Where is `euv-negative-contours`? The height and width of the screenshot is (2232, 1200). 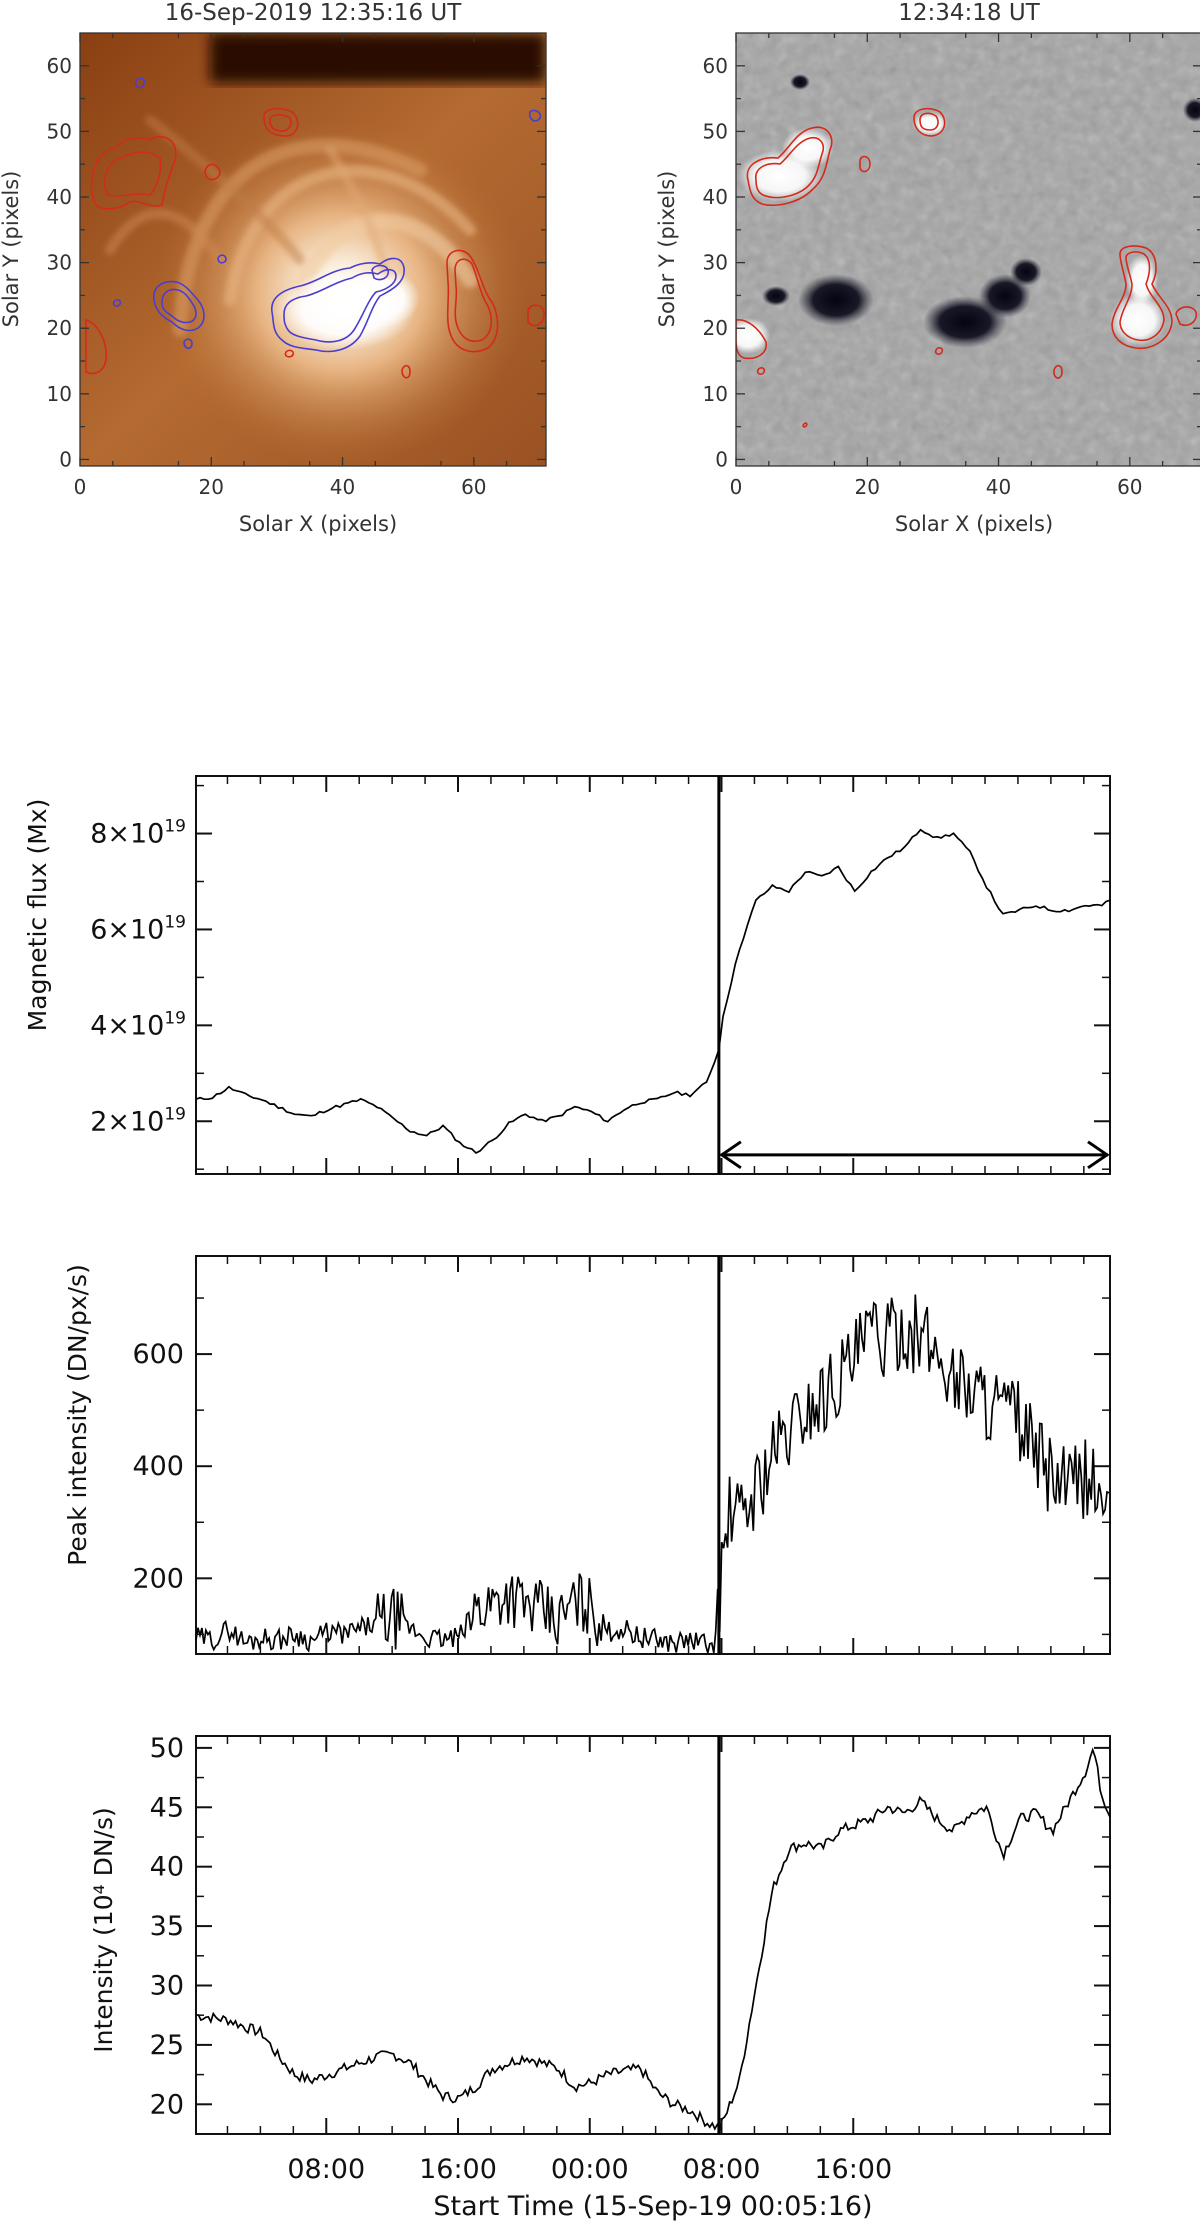
euv-negative-contours is located at coordinates (327, 215).